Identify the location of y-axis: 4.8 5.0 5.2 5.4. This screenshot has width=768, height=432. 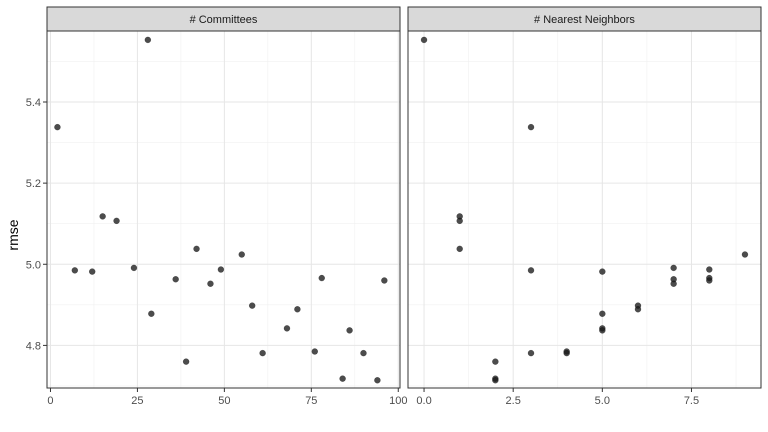
(36, 224).